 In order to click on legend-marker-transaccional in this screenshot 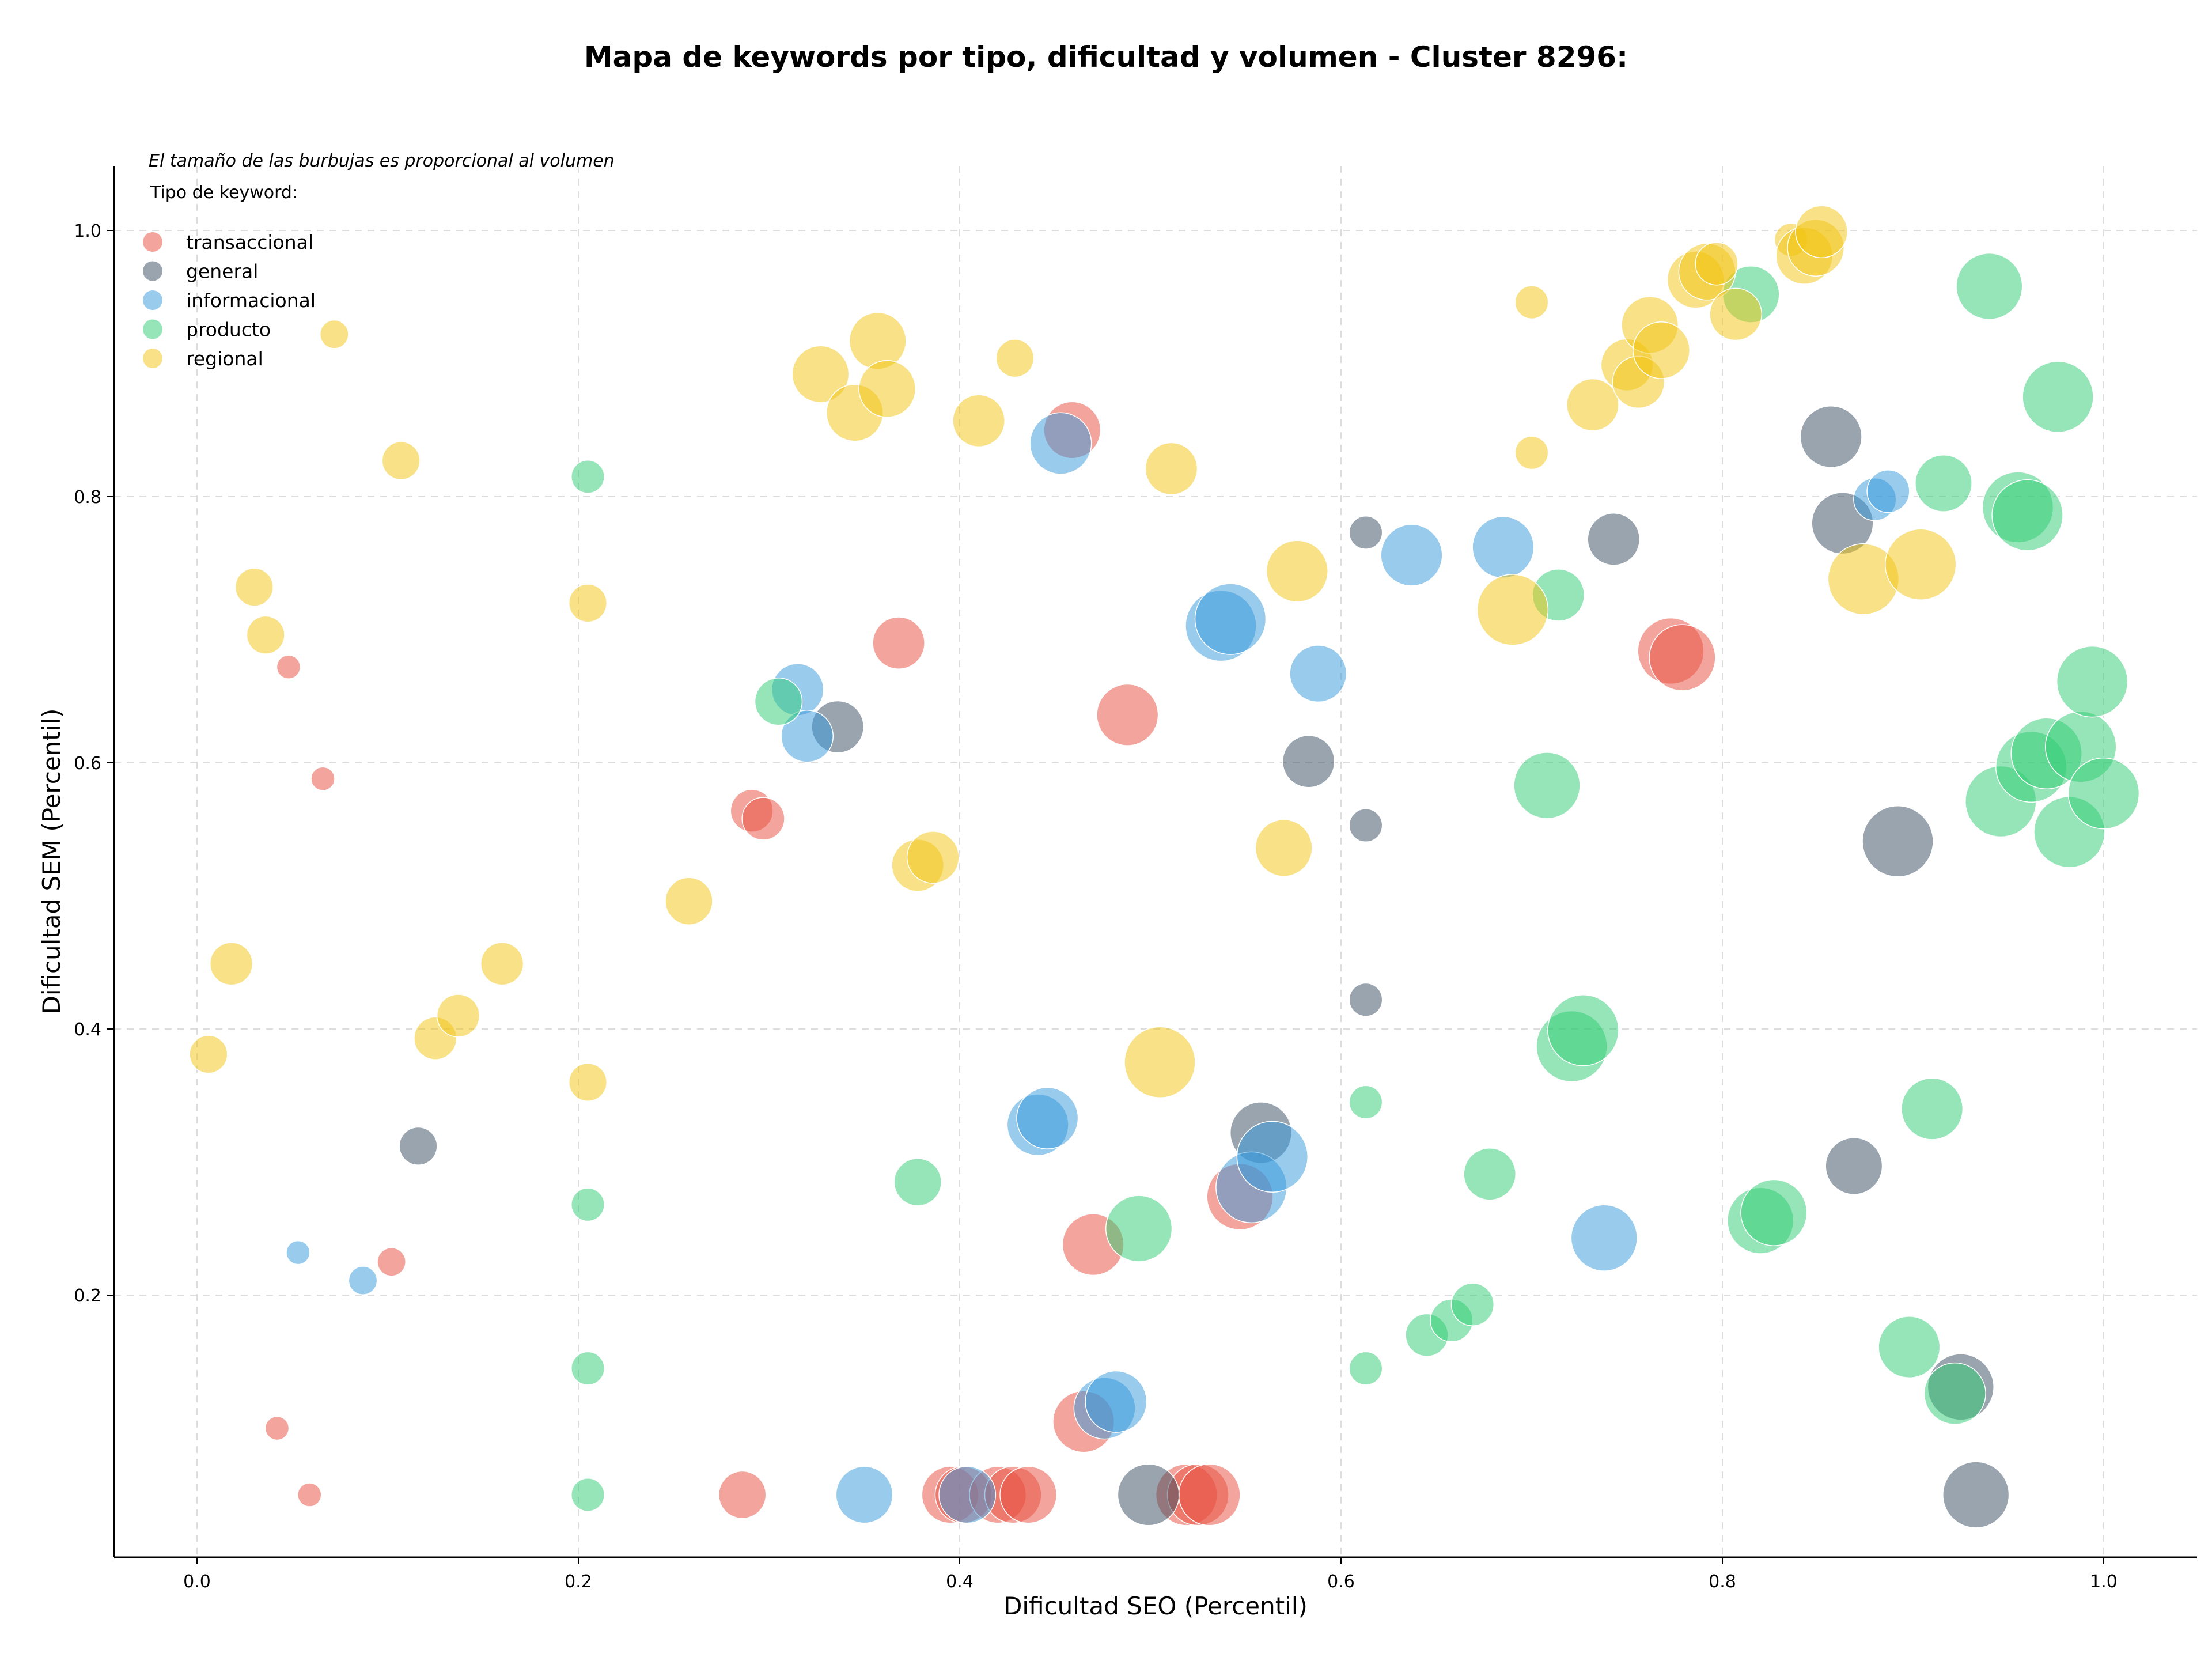, I will do `click(152, 242)`.